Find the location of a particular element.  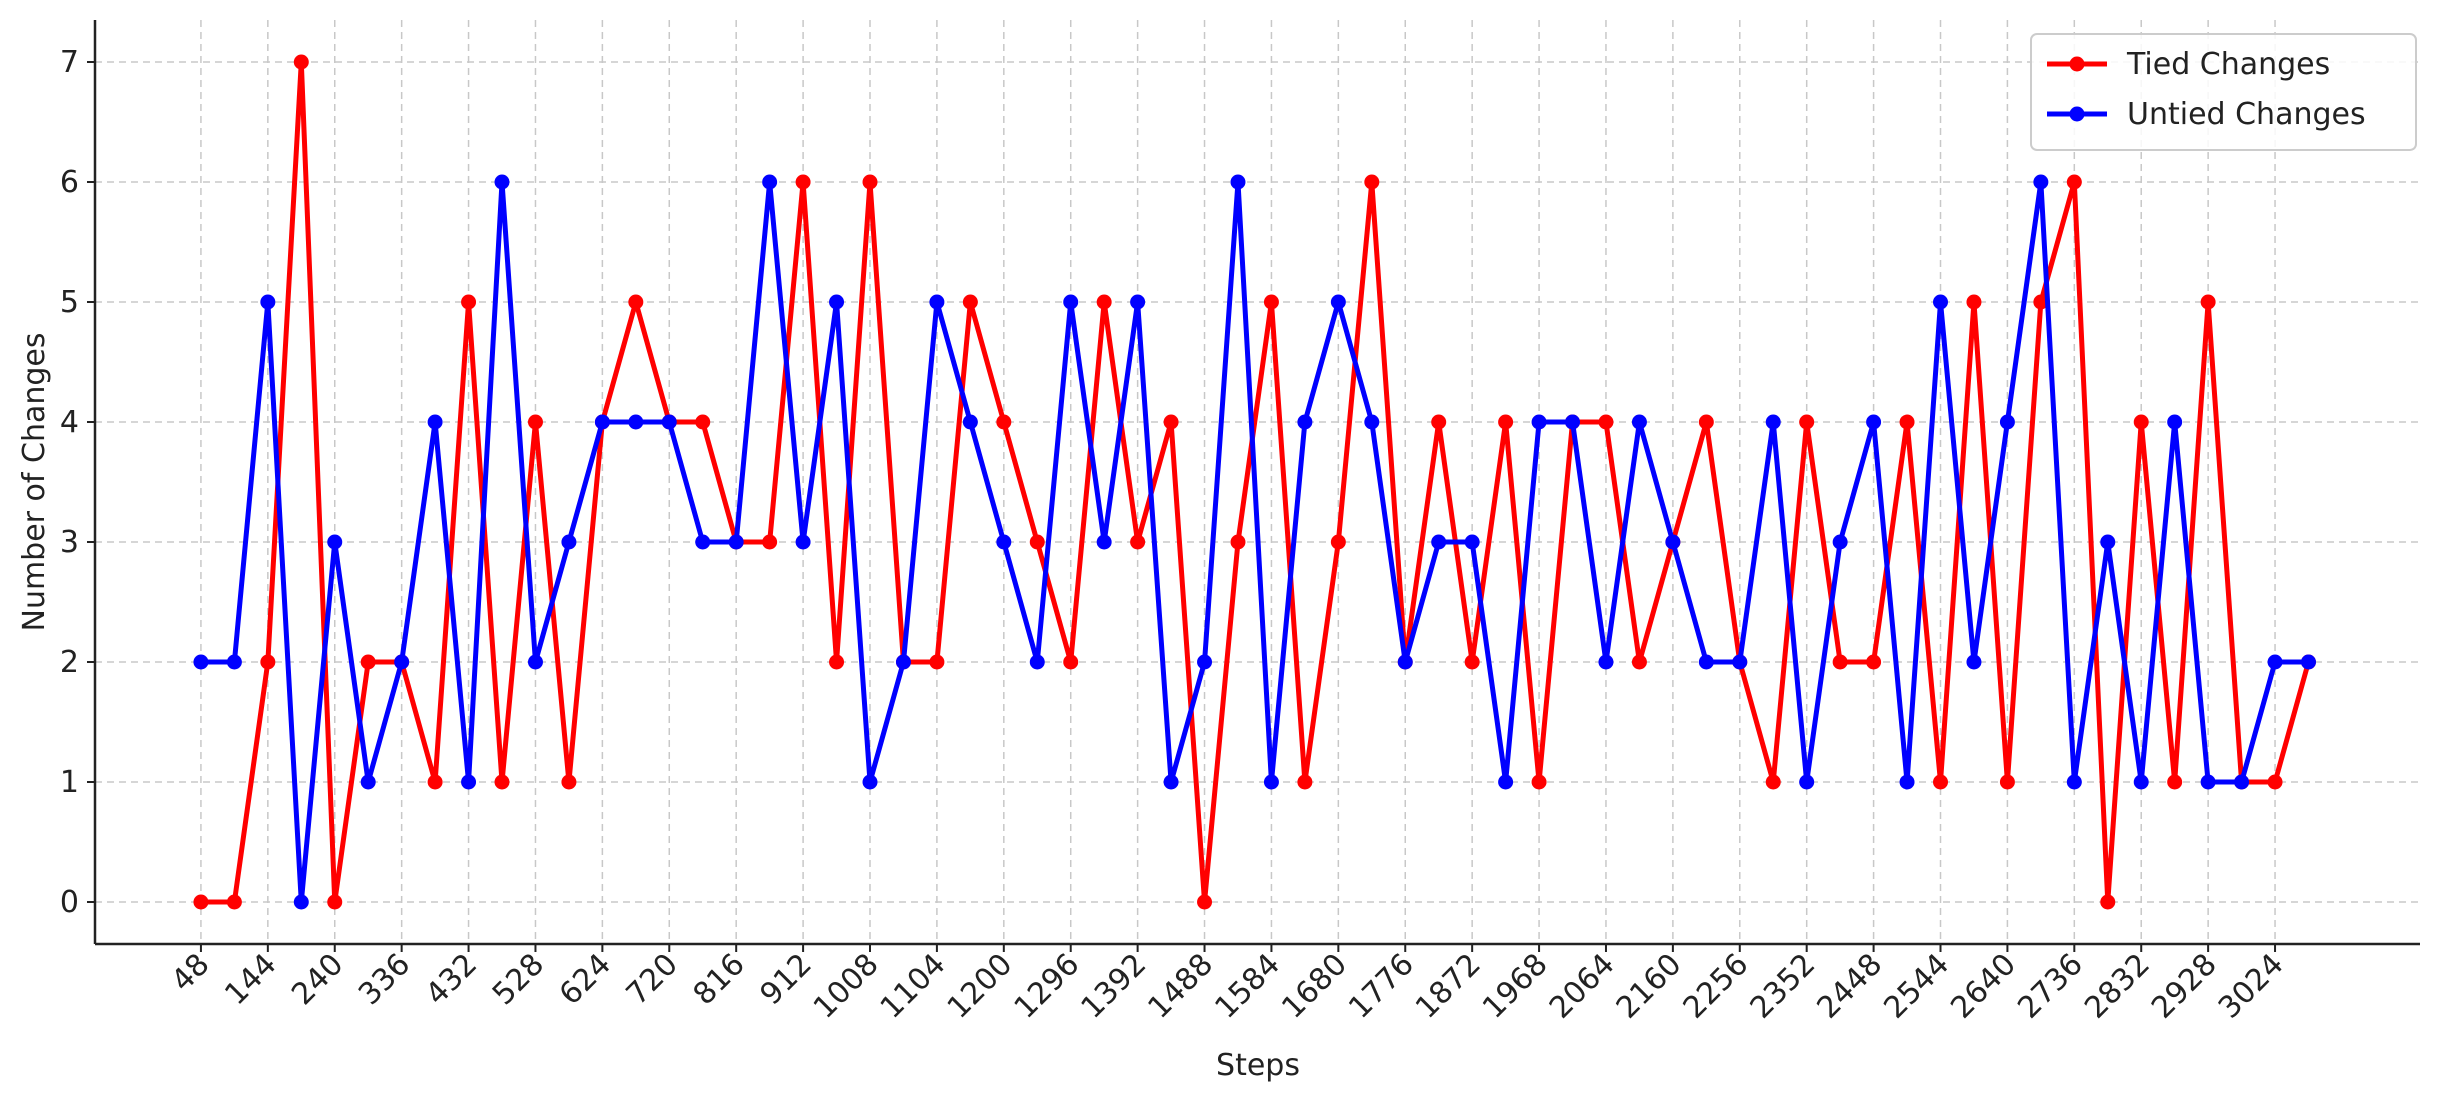

x-tick-label: 1968 is located at coordinates (1515, 986).